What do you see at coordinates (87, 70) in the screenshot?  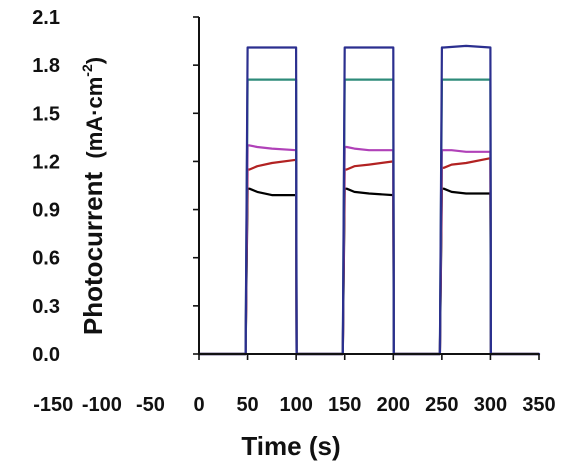 I see `y-axis-title-unit-sup: -2` at bounding box center [87, 70].